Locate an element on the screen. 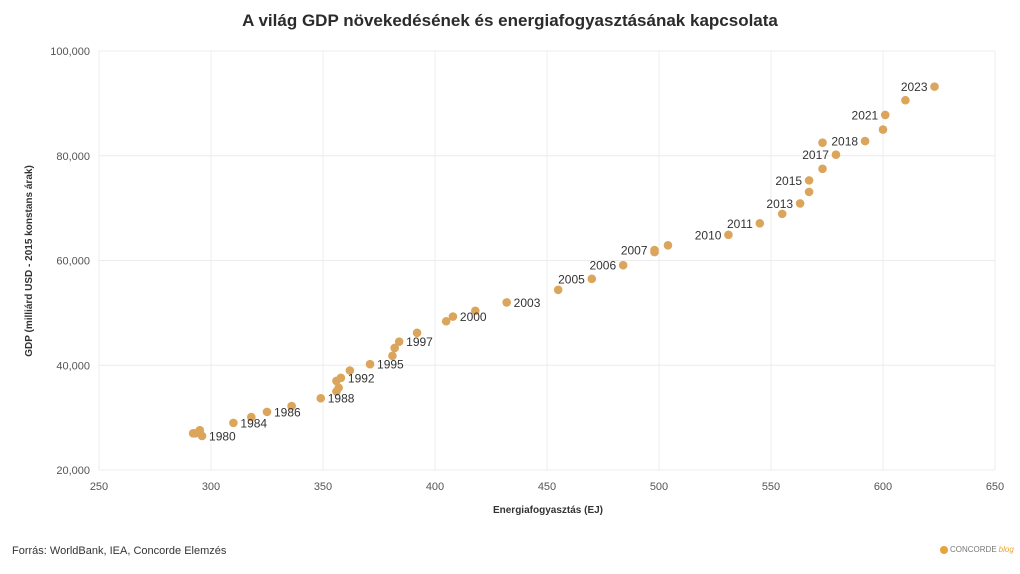 The height and width of the screenshot is (574, 1020). data-label-2005: 2005 is located at coordinates (571, 279).